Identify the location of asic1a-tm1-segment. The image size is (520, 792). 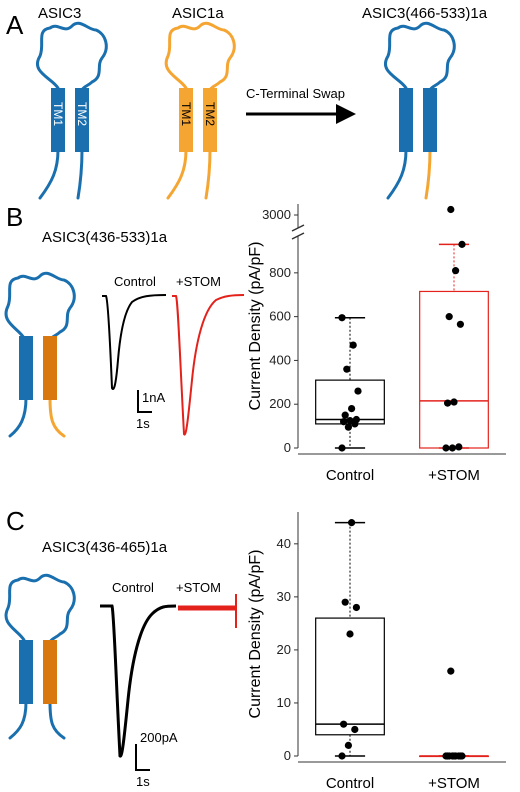
(186, 120).